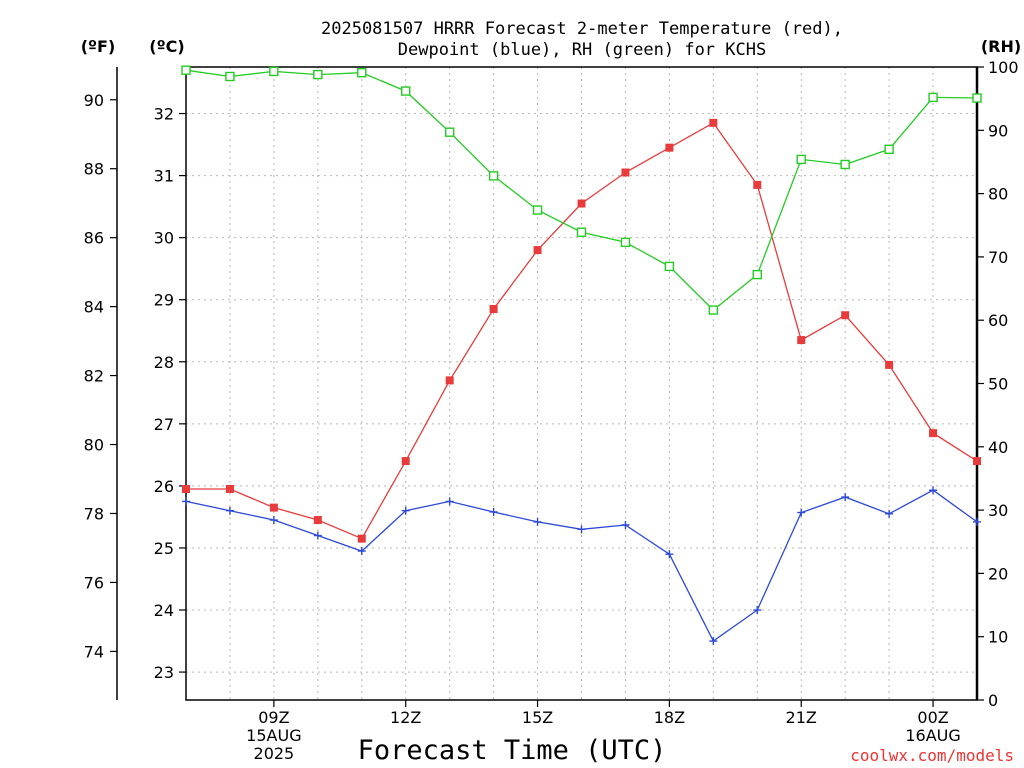 The image size is (1024, 768). What do you see at coordinates (932, 717) in the screenshot?
I see `x-tick-label: 00Z` at bounding box center [932, 717].